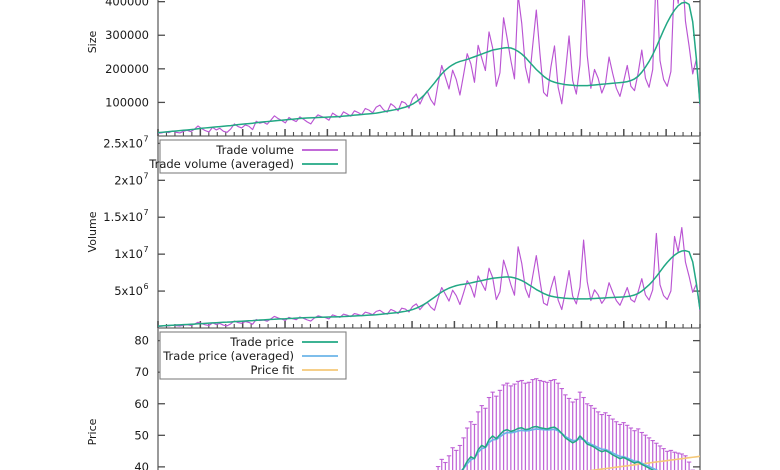  Describe the element at coordinates (127, 102) in the screenshot. I see `panel1-ytick-label: 100000` at that location.